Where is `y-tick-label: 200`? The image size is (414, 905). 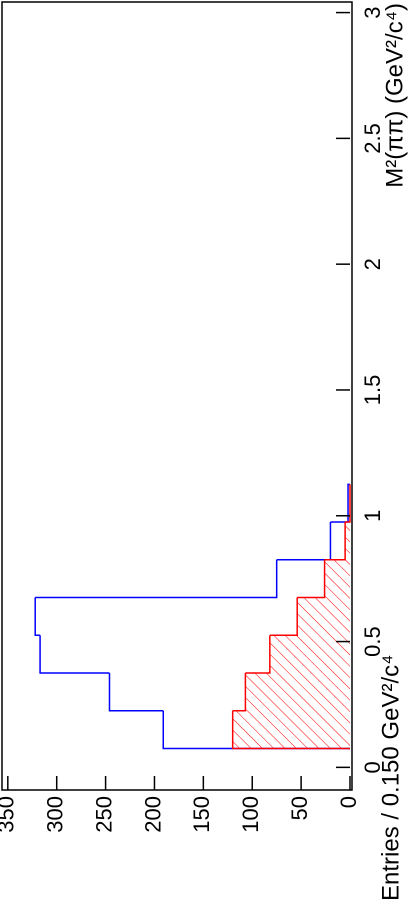 y-tick-label: 200 is located at coordinates (152, 814).